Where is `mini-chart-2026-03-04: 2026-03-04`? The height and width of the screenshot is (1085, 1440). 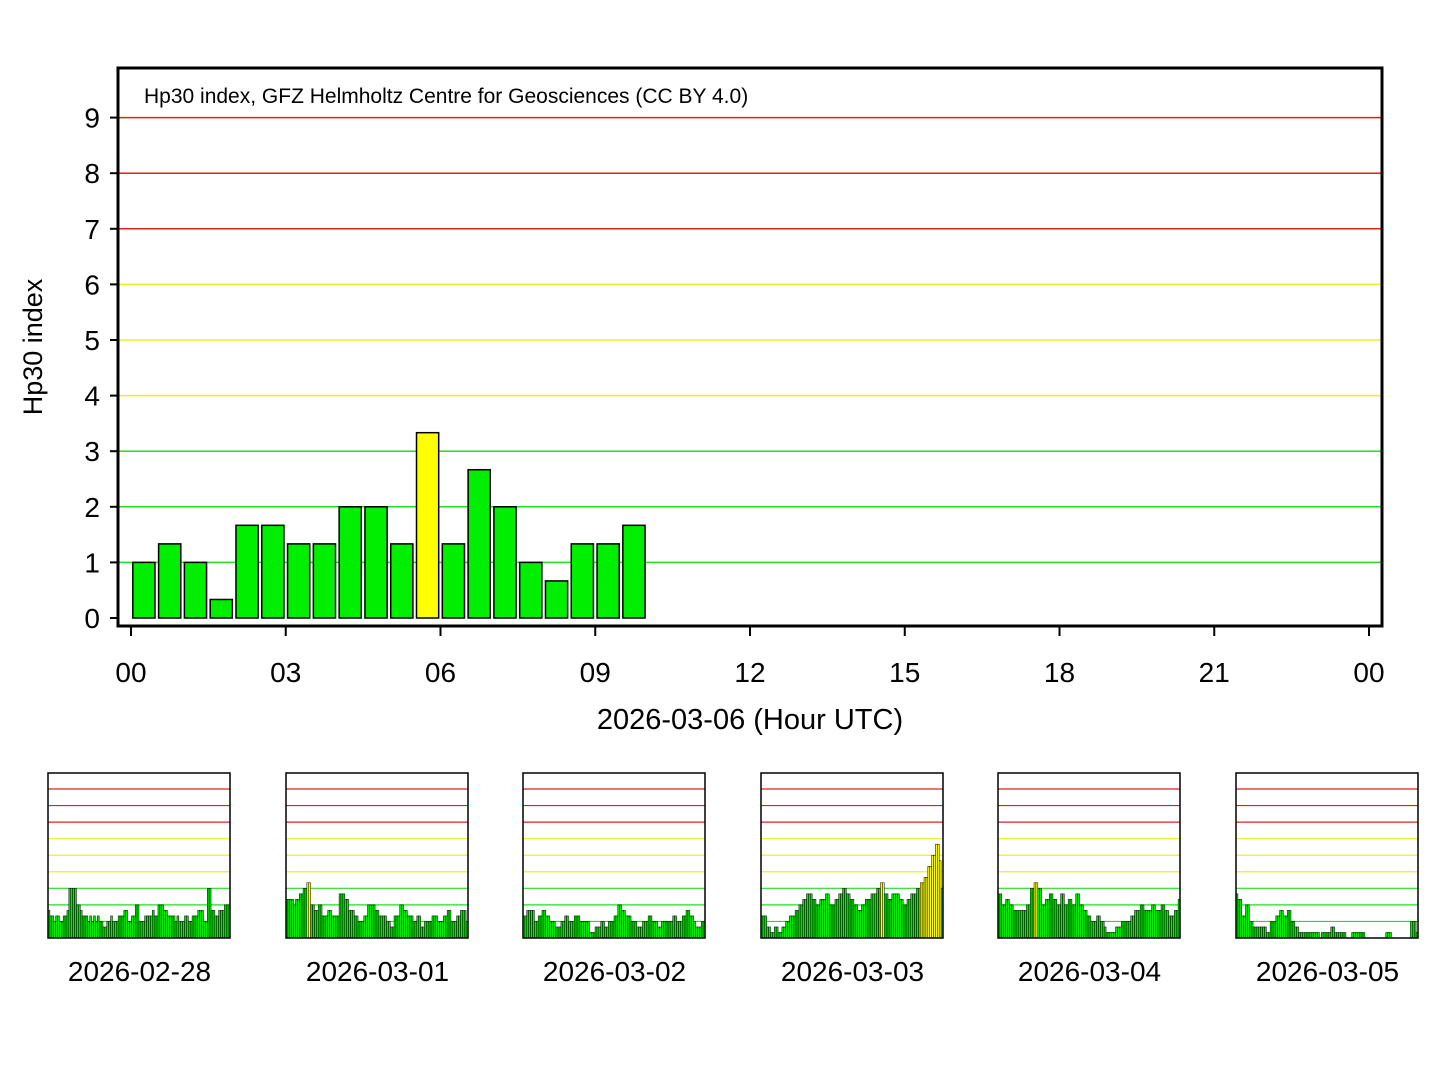 mini-chart-2026-03-04: 2026-03-04 is located at coordinates (1089, 879).